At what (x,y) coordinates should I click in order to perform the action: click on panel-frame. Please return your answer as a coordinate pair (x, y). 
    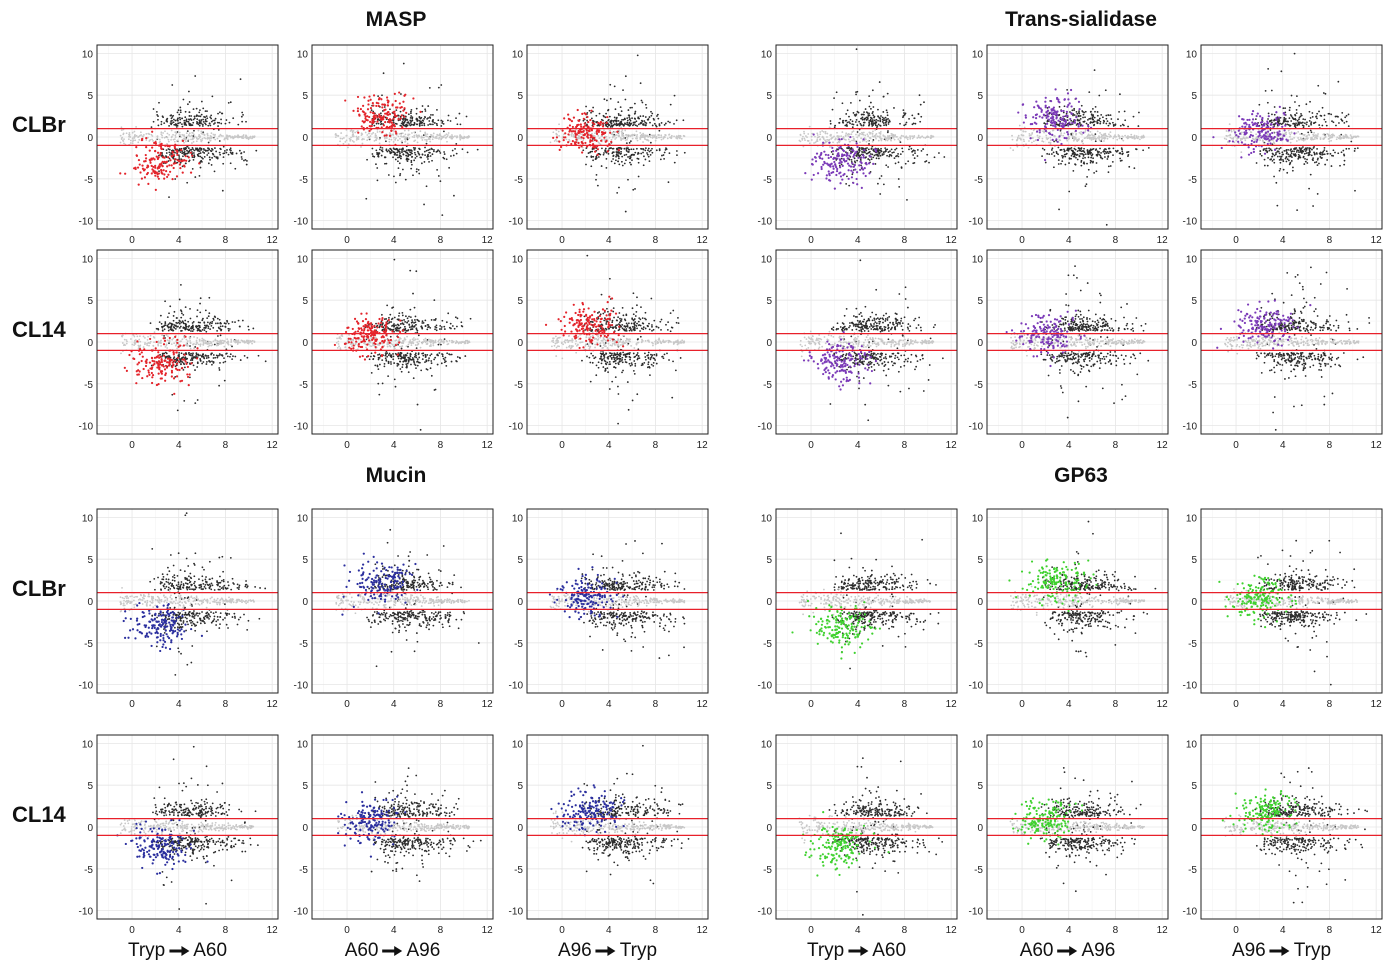
    Looking at the image, I should click on (866, 137).